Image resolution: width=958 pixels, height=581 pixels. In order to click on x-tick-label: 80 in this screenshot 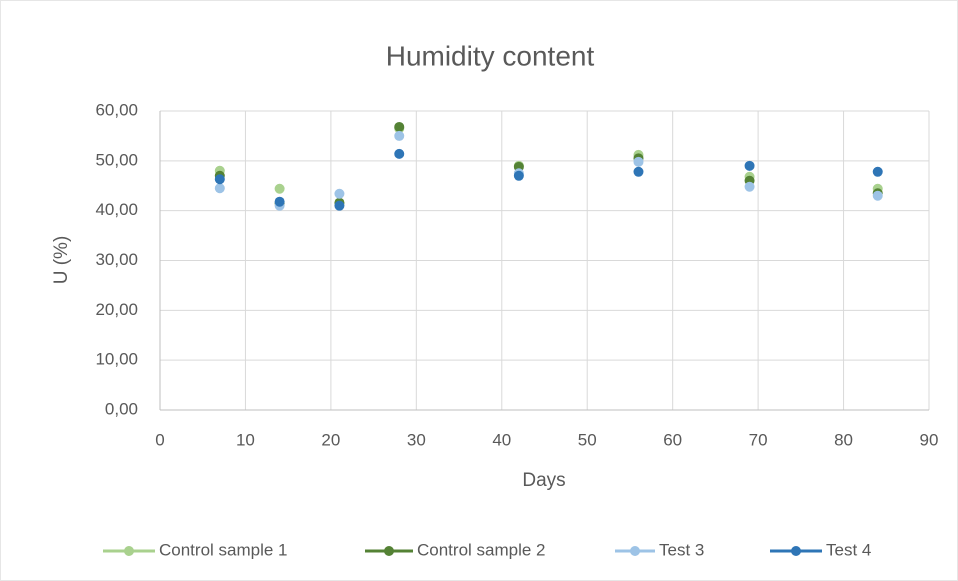, I will do `click(843, 439)`.